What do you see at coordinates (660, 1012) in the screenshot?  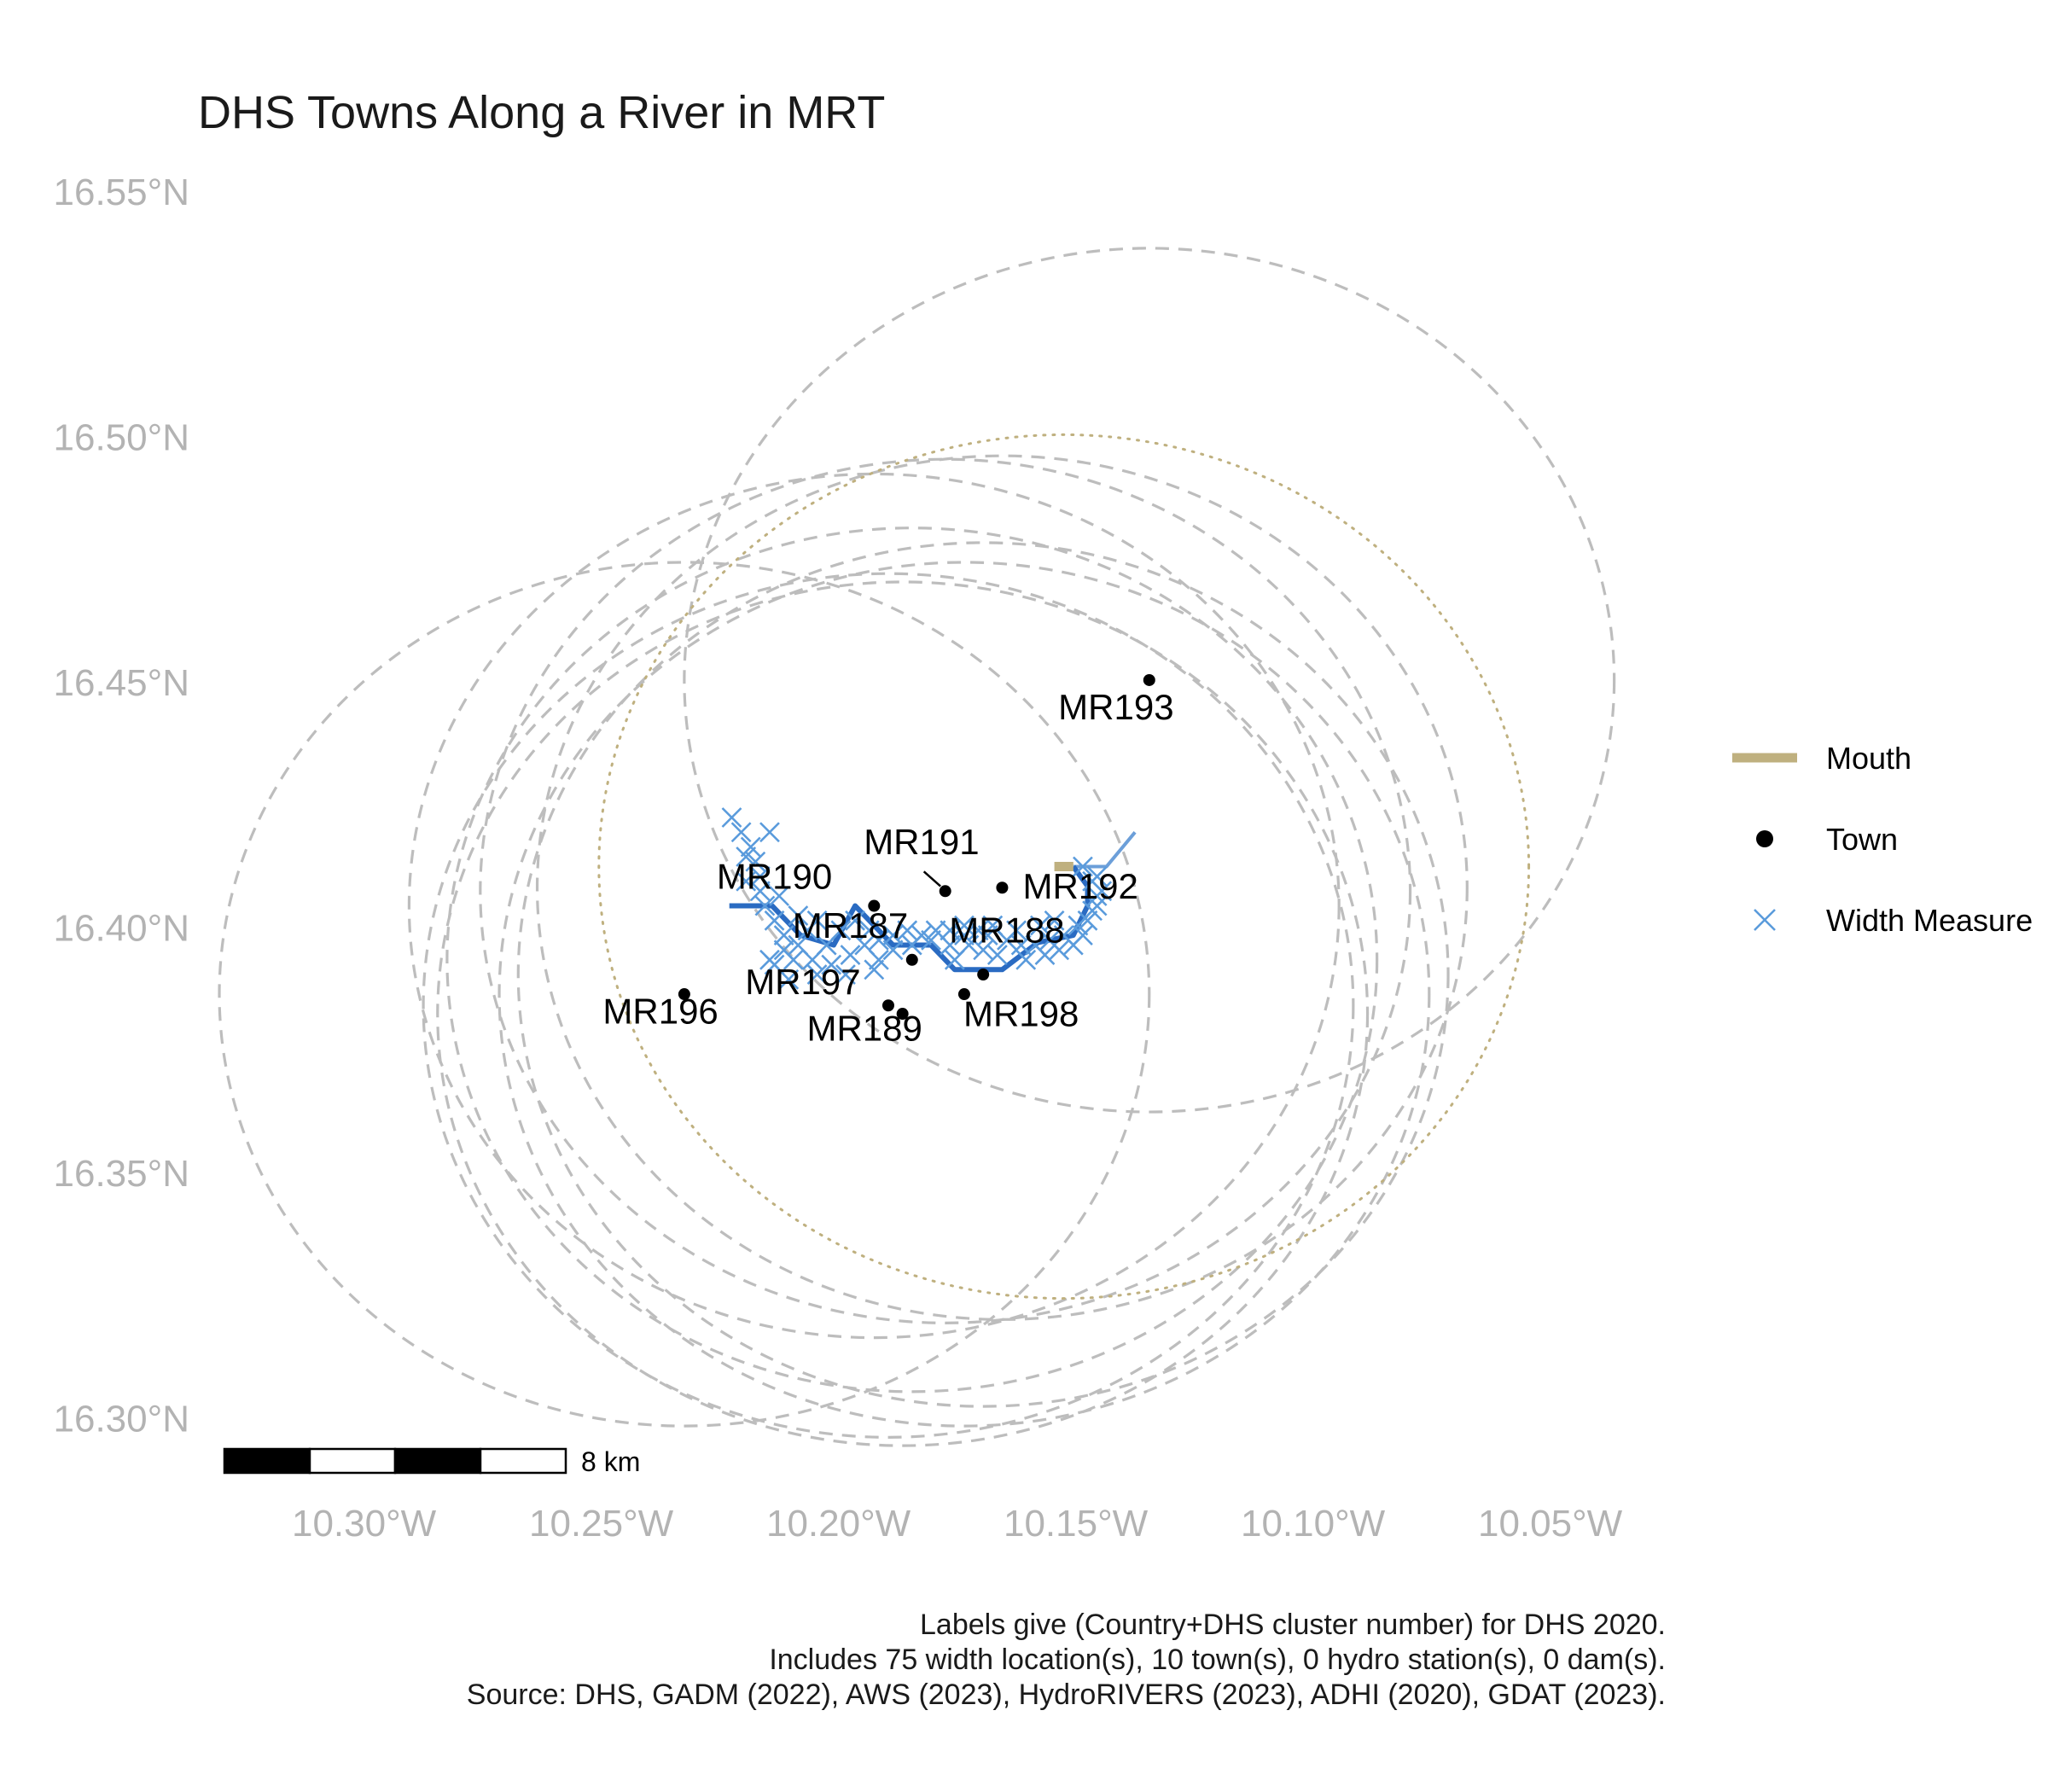 I see `town-label-MR196: MR196` at bounding box center [660, 1012].